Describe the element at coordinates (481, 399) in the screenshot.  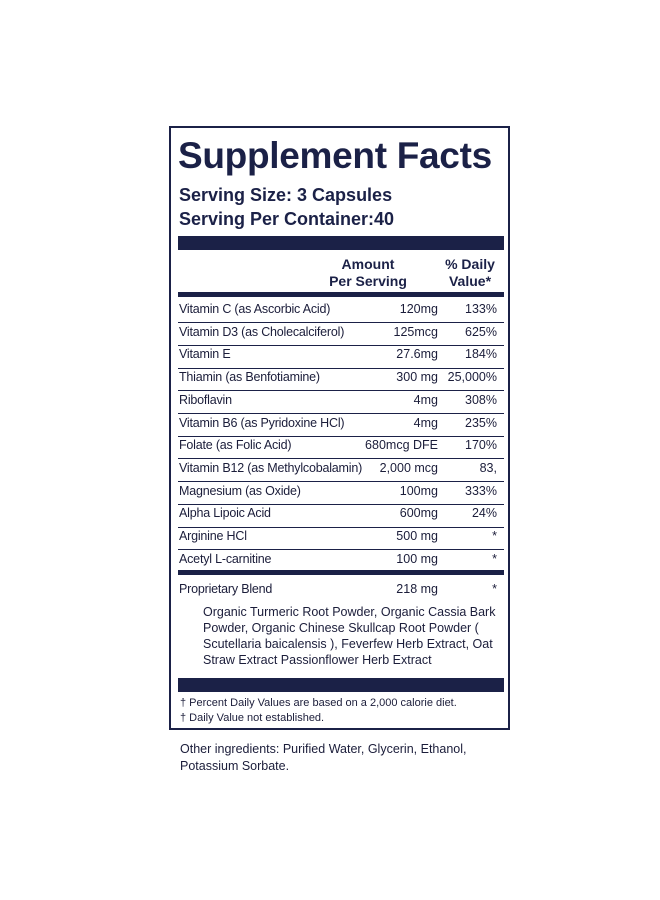
I see `nutrient-daily-value: 308%` at that location.